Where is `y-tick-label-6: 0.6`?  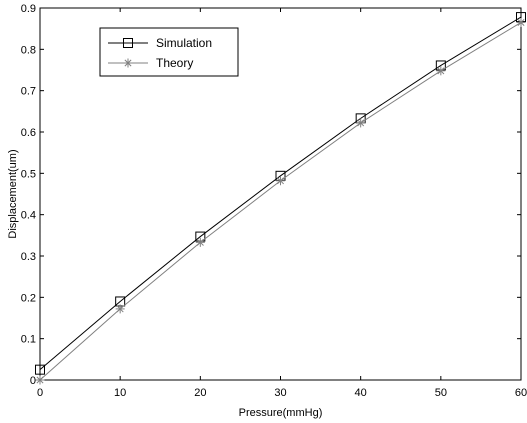
y-tick-label-6: 0.6 is located at coordinates (28, 133).